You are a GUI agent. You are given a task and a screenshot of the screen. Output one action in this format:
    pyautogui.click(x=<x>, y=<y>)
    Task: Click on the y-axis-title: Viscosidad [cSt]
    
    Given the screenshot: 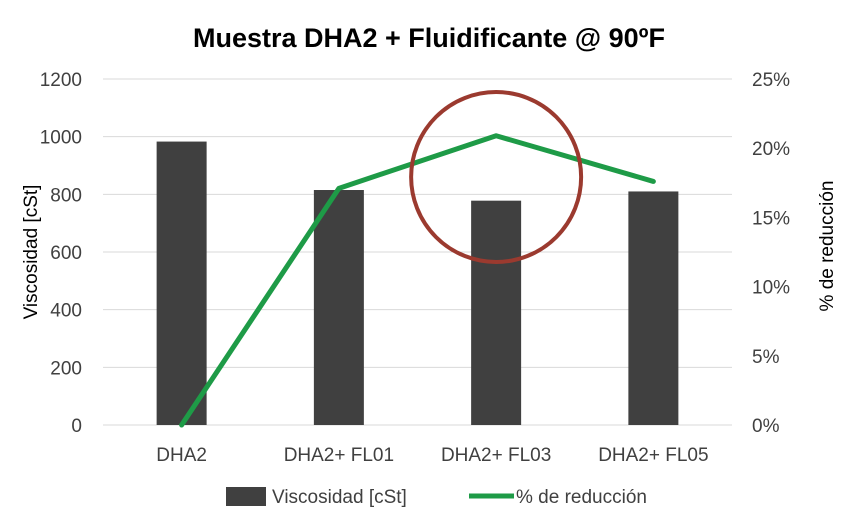 What is the action you would take?
    pyautogui.click(x=31, y=252)
    